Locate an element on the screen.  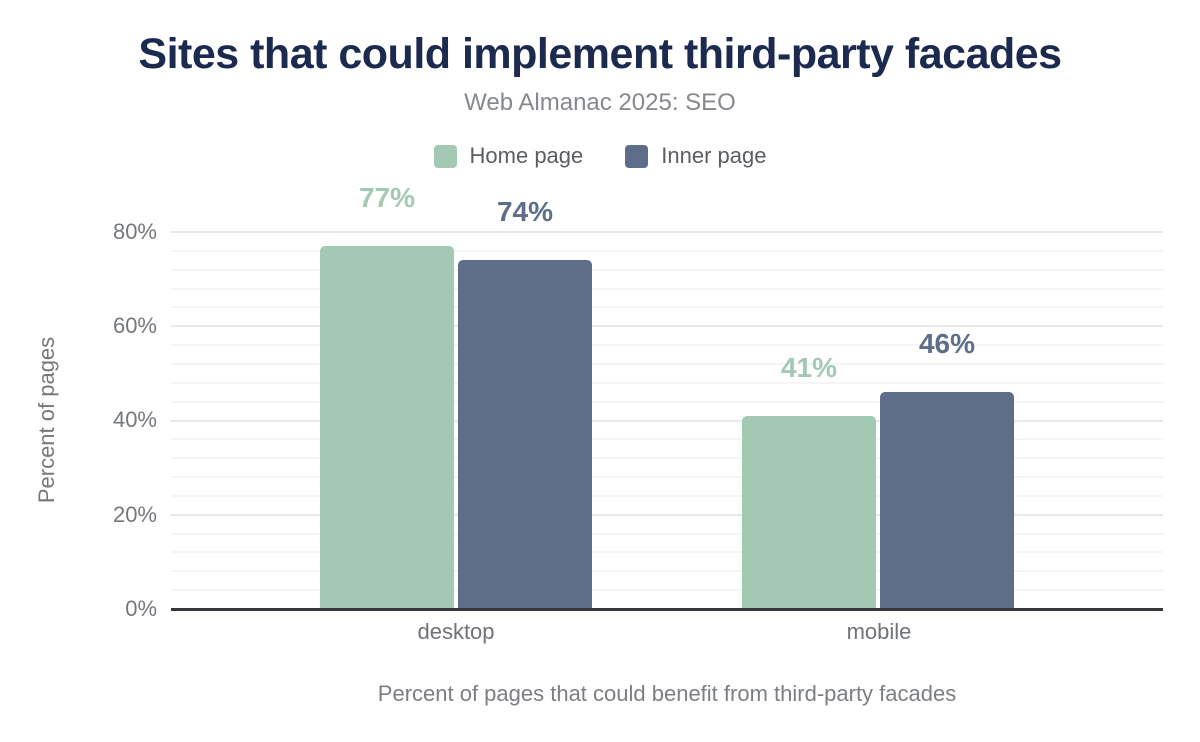
legend-item-home-page: Home page is located at coordinates (508, 156).